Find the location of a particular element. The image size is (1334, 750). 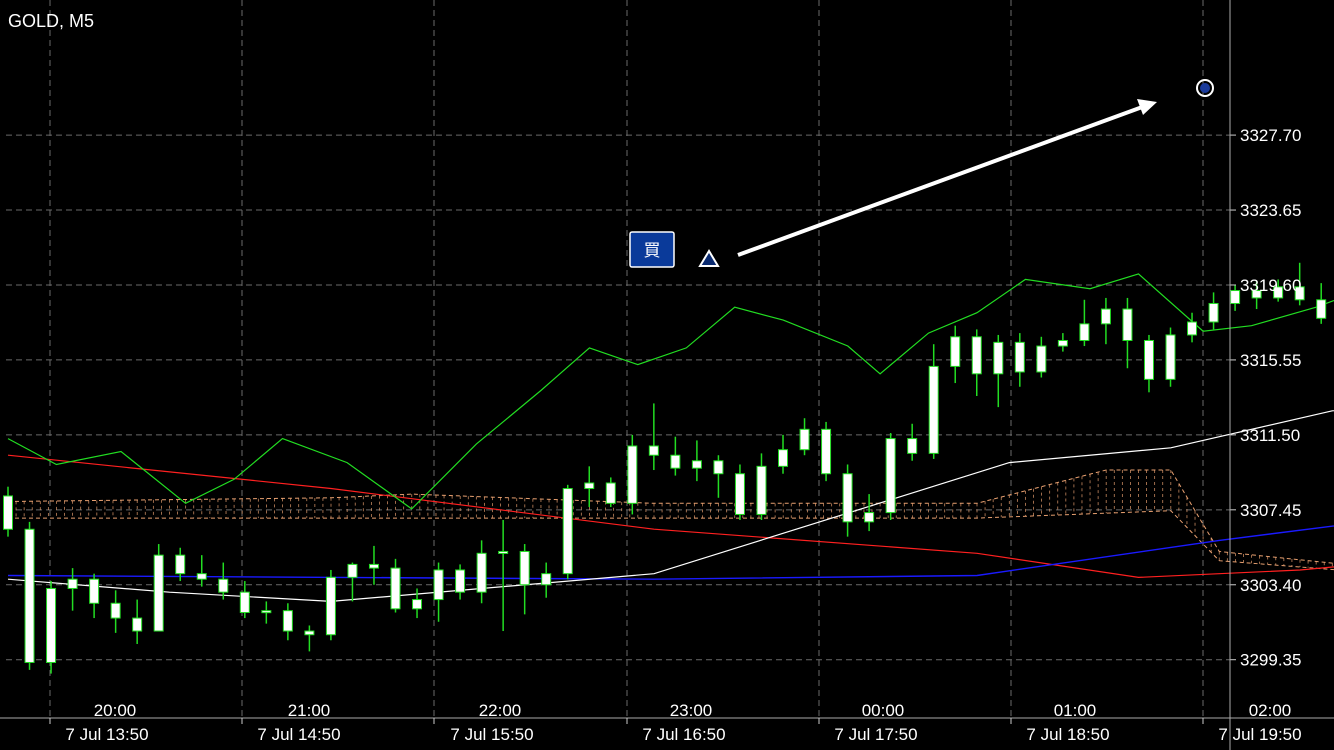

x-tick-time-label: 21:00 is located at coordinates (309, 710).